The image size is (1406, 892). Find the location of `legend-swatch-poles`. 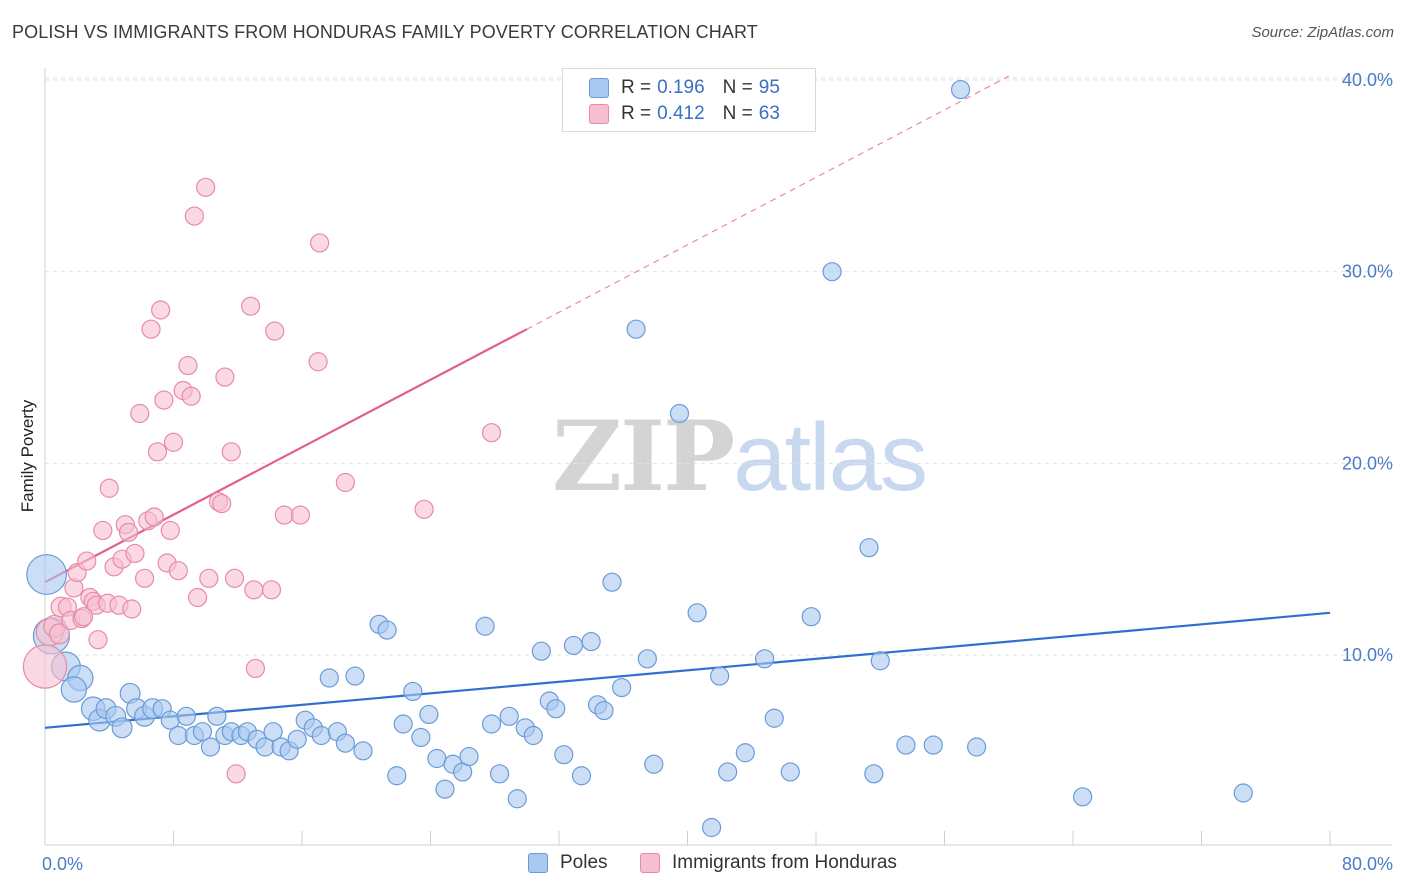

legend-swatch-poles is located at coordinates (599, 88).